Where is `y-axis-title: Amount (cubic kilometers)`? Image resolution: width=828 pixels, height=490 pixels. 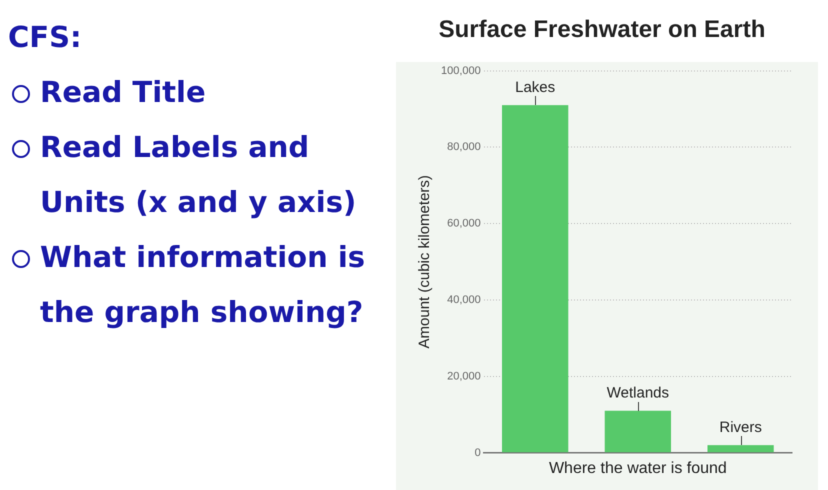
y-axis-title: Amount (cubic kilometers) is located at coordinates (425, 261).